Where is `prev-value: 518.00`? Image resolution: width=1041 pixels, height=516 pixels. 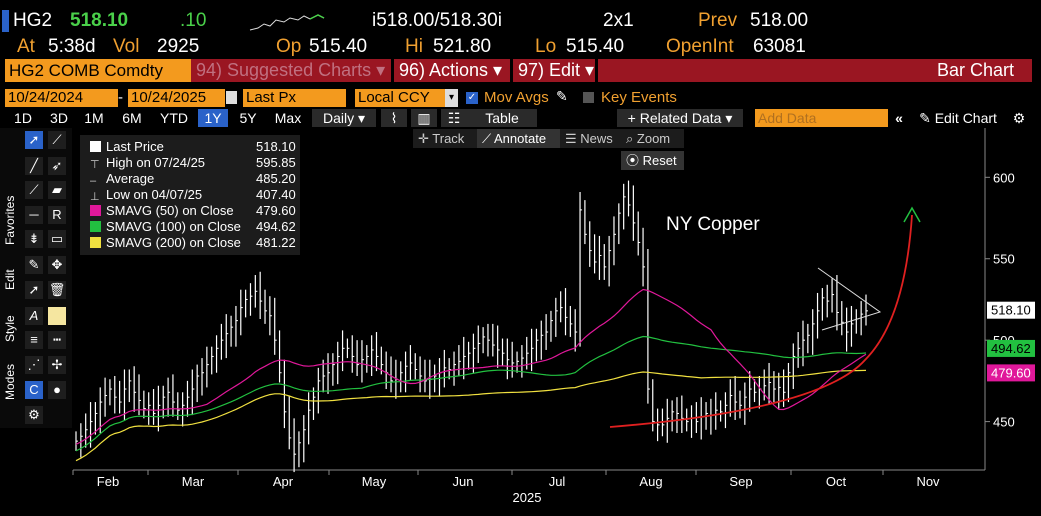 prev-value: 518.00 is located at coordinates (779, 20).